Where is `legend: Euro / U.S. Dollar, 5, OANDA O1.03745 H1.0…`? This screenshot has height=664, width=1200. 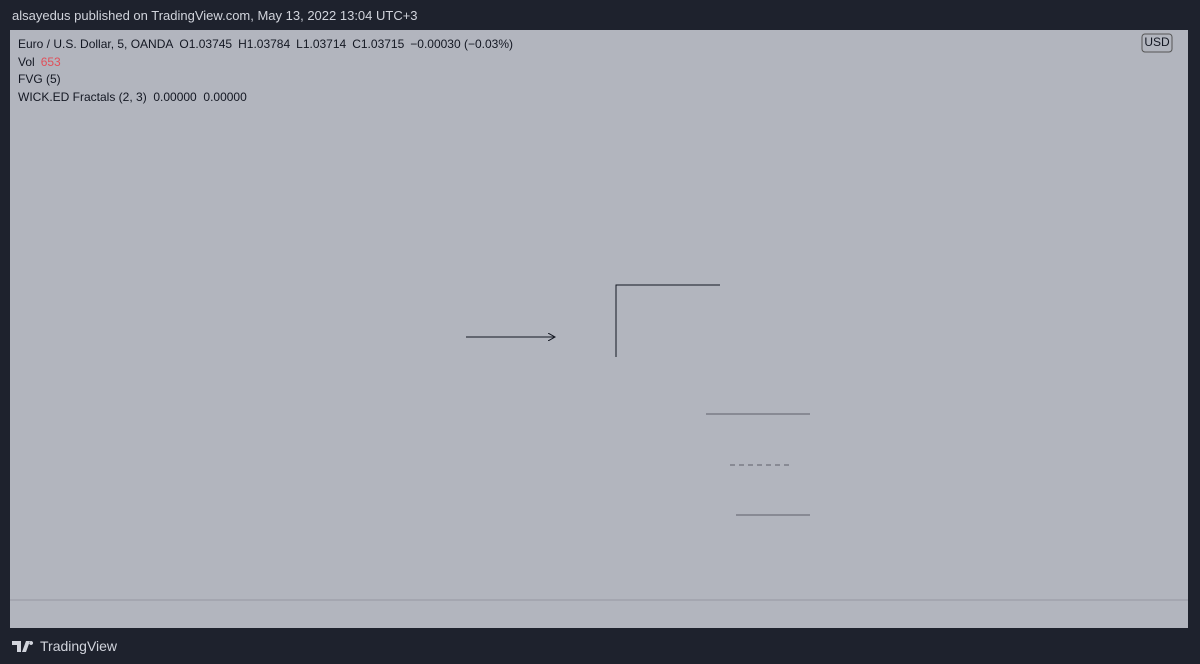 legend: Euro / U.S. Dollar, 5, OANDA O1.03745 H1.0… is located at coordinates (268, 71).